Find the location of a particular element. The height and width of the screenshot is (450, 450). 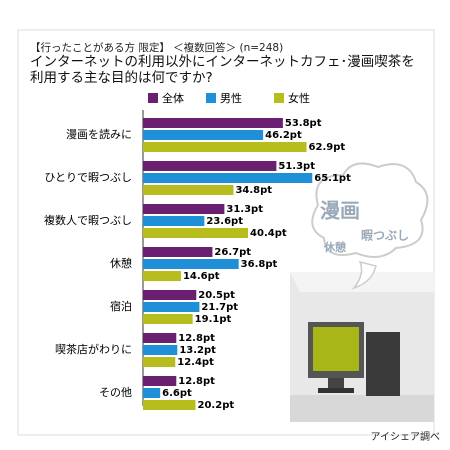

value-label: 20.5pt is located at coordinates (216, 295).